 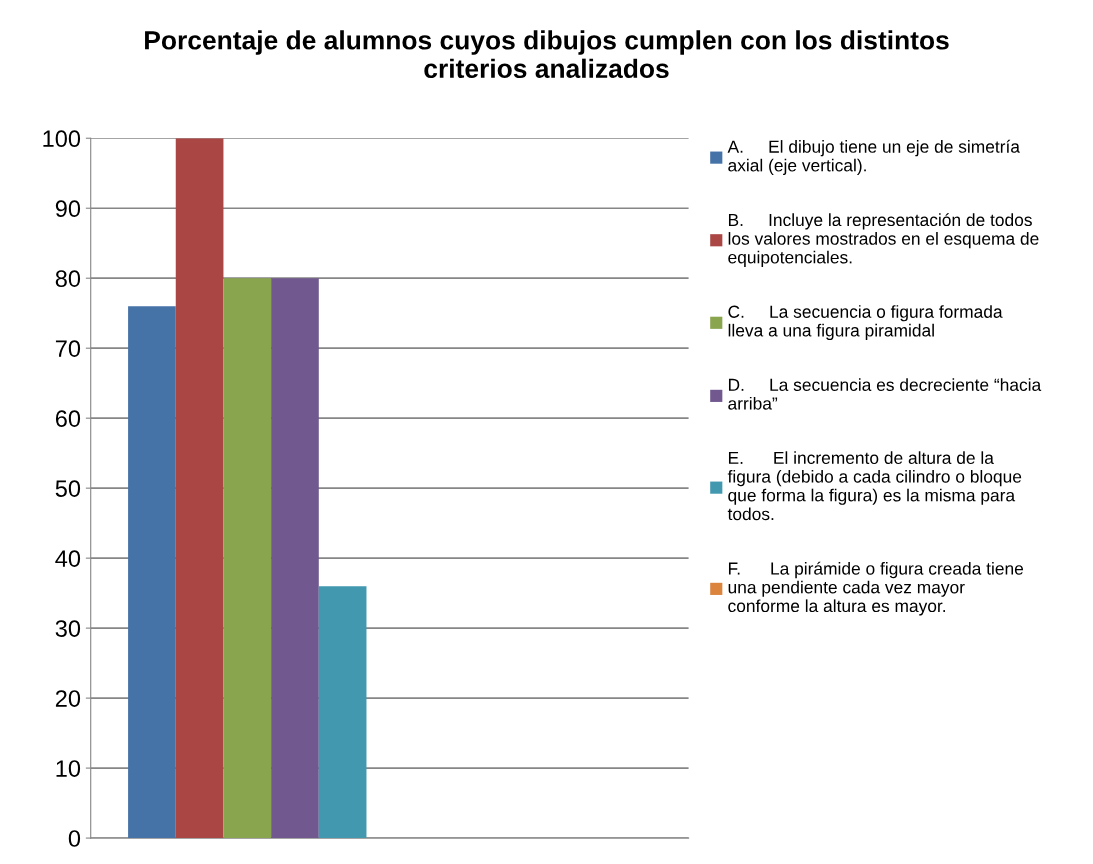 I want to click on y-tick-label: 60, so click(x=68, y=418).